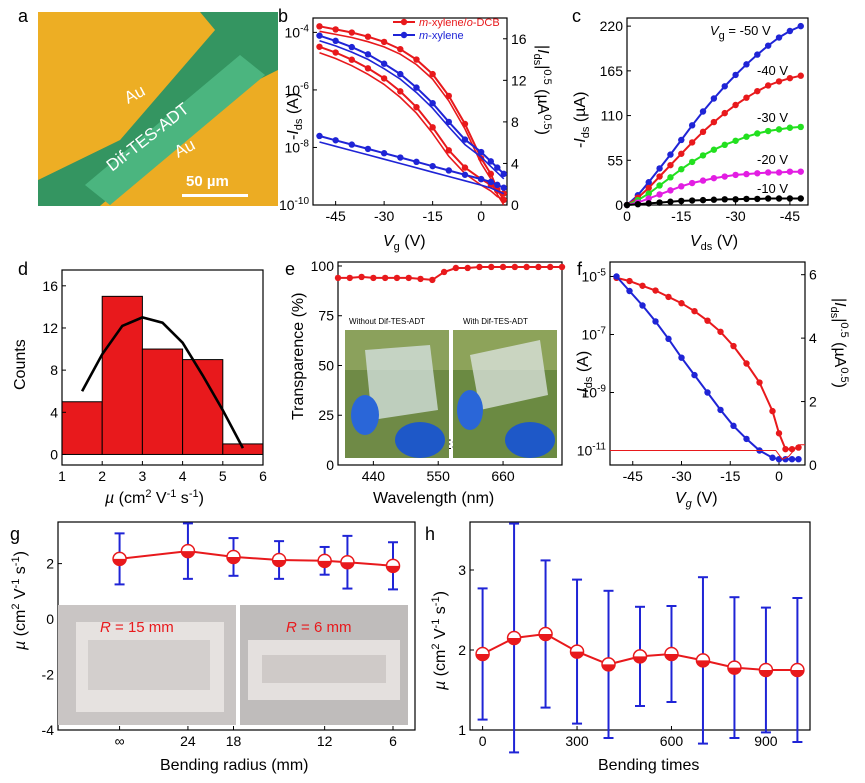 The width and height of the screenshot is (865, 783). I want to click on x-tick-label: -30, so click(735, 216).